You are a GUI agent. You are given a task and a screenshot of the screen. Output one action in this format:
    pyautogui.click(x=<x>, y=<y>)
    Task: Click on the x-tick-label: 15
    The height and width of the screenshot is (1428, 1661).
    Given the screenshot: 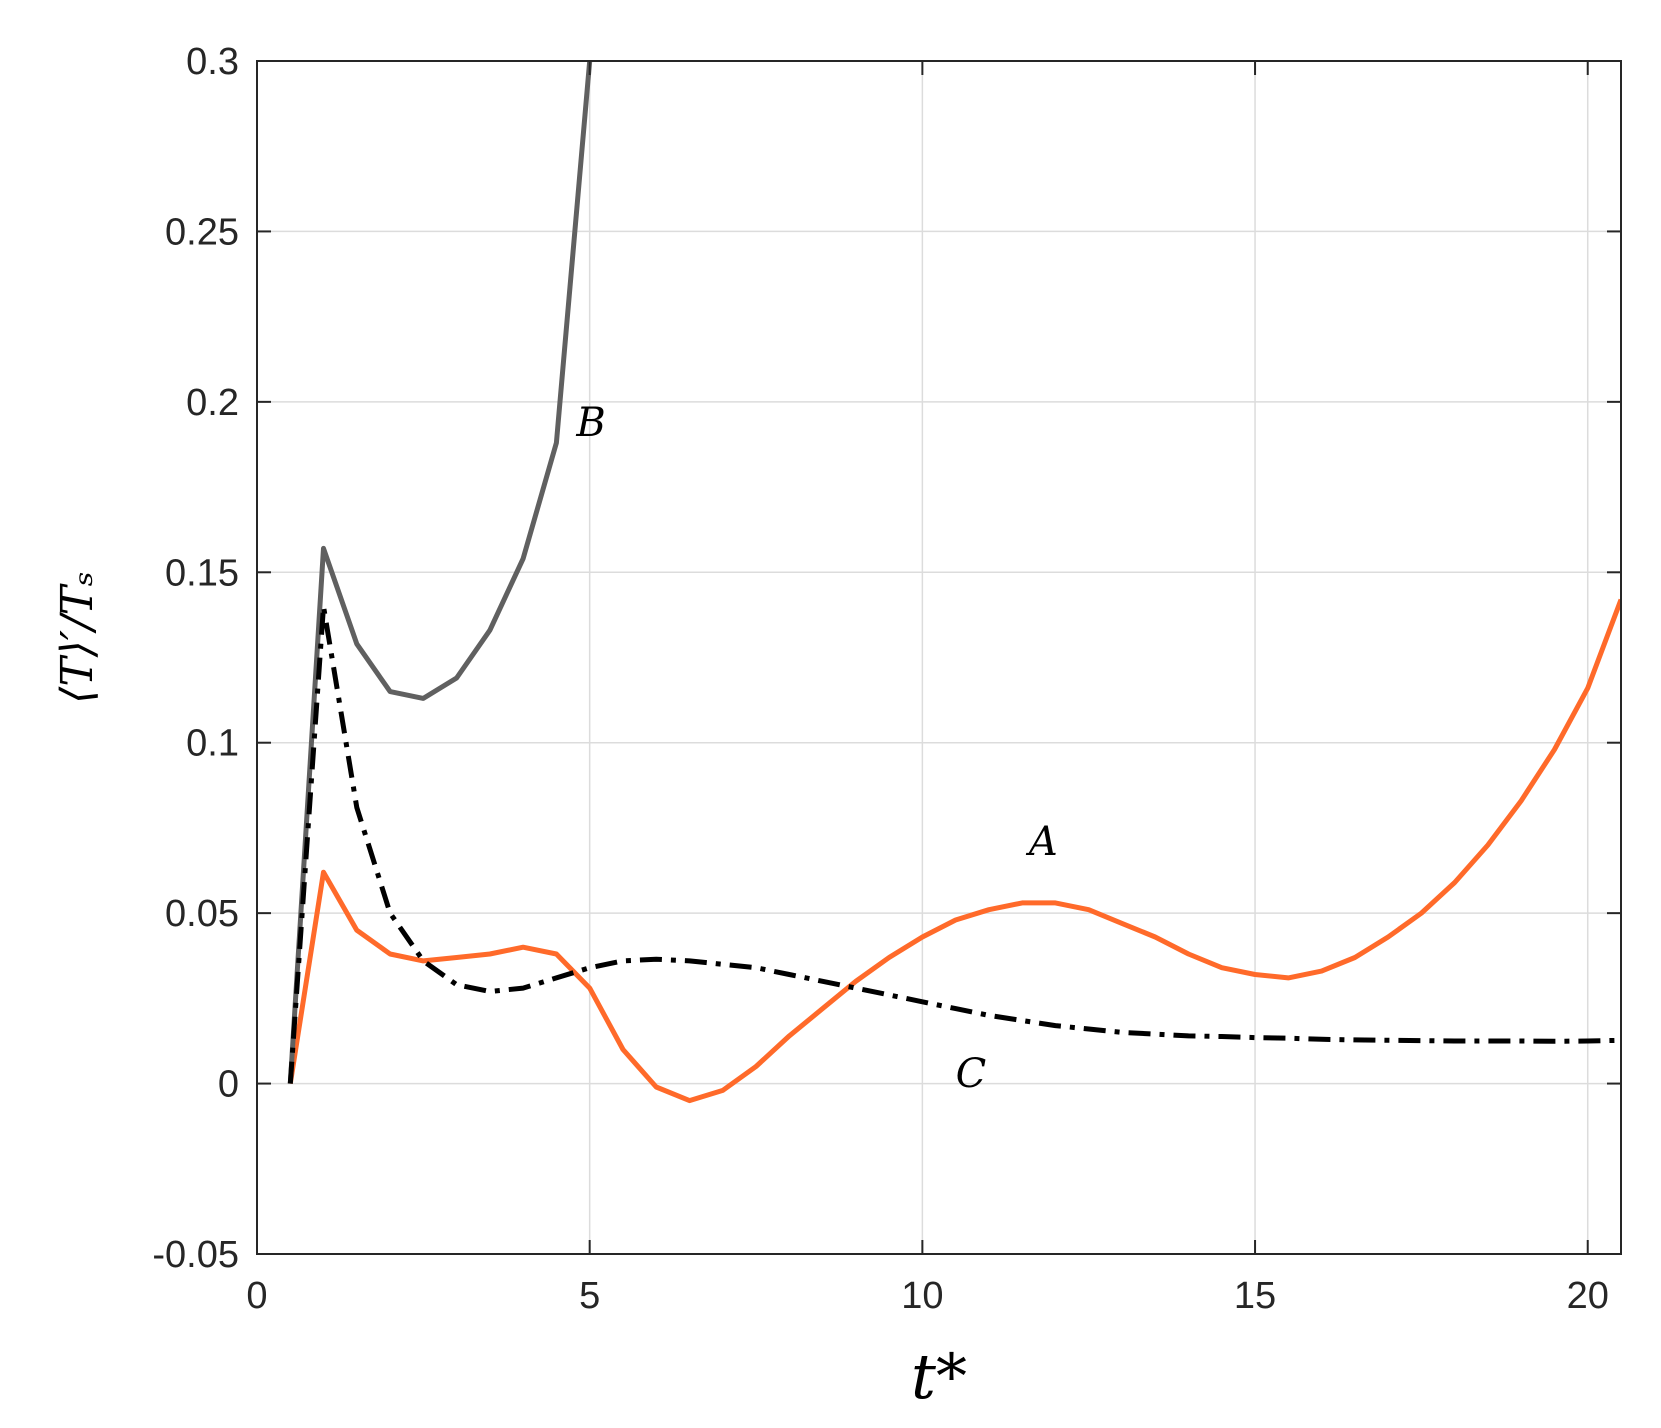 What is the action you would take?
    pyautogui.click(x=1255, y=1296)
    